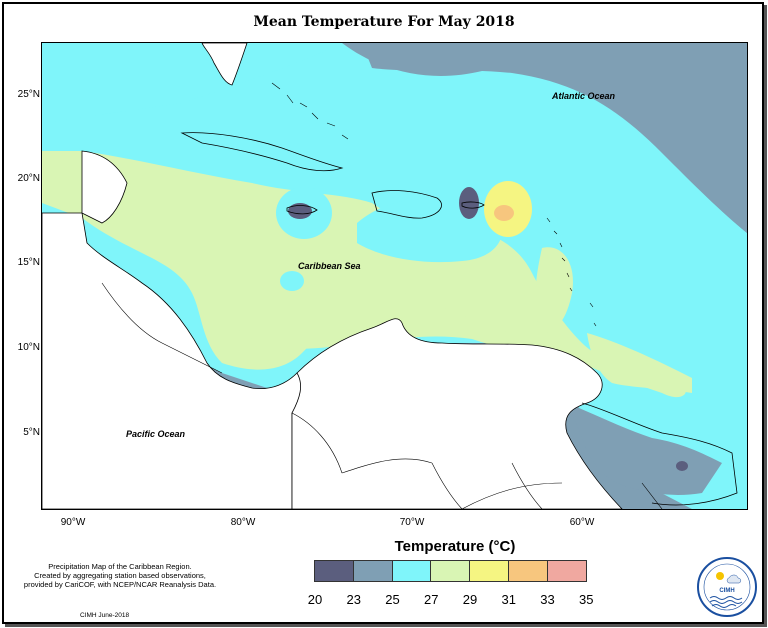 The height and width of the screenshot is (628, 768). Describe the element at coordinates (726, 591) in the screenshot. I see `logo-text: CIMH` at that location.